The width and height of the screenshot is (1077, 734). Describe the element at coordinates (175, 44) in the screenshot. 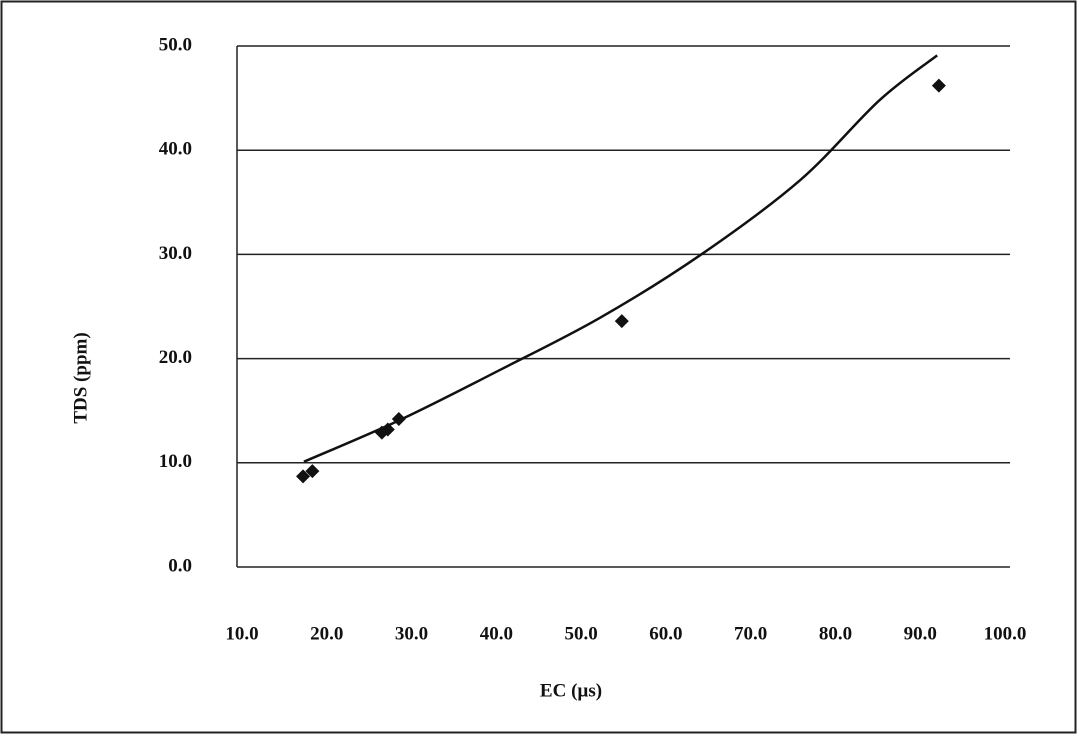

I see `y-tick-label: 50.0` at that location.